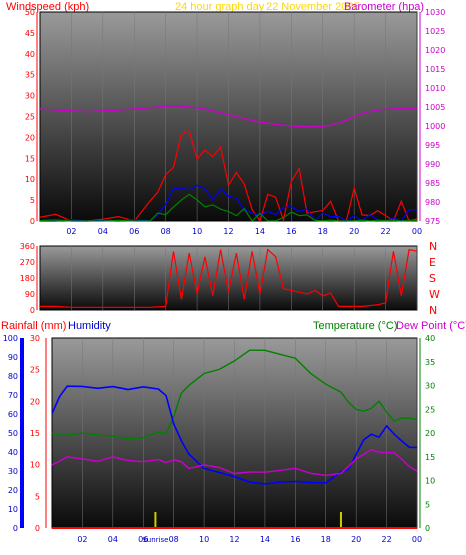  What do you see at coordinates (427, 528) in the screenshot?
I see `temp-y-tick-label: 0` at bounding box center [427, 528].